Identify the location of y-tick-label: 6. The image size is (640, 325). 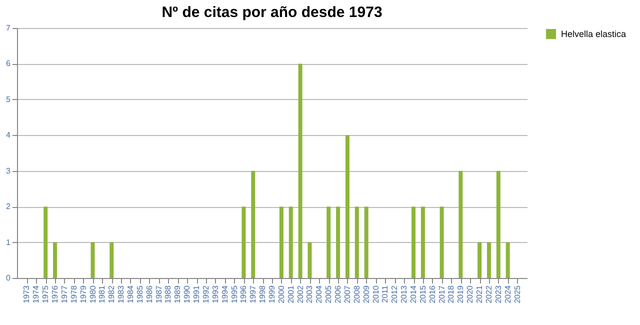
(9, 63).